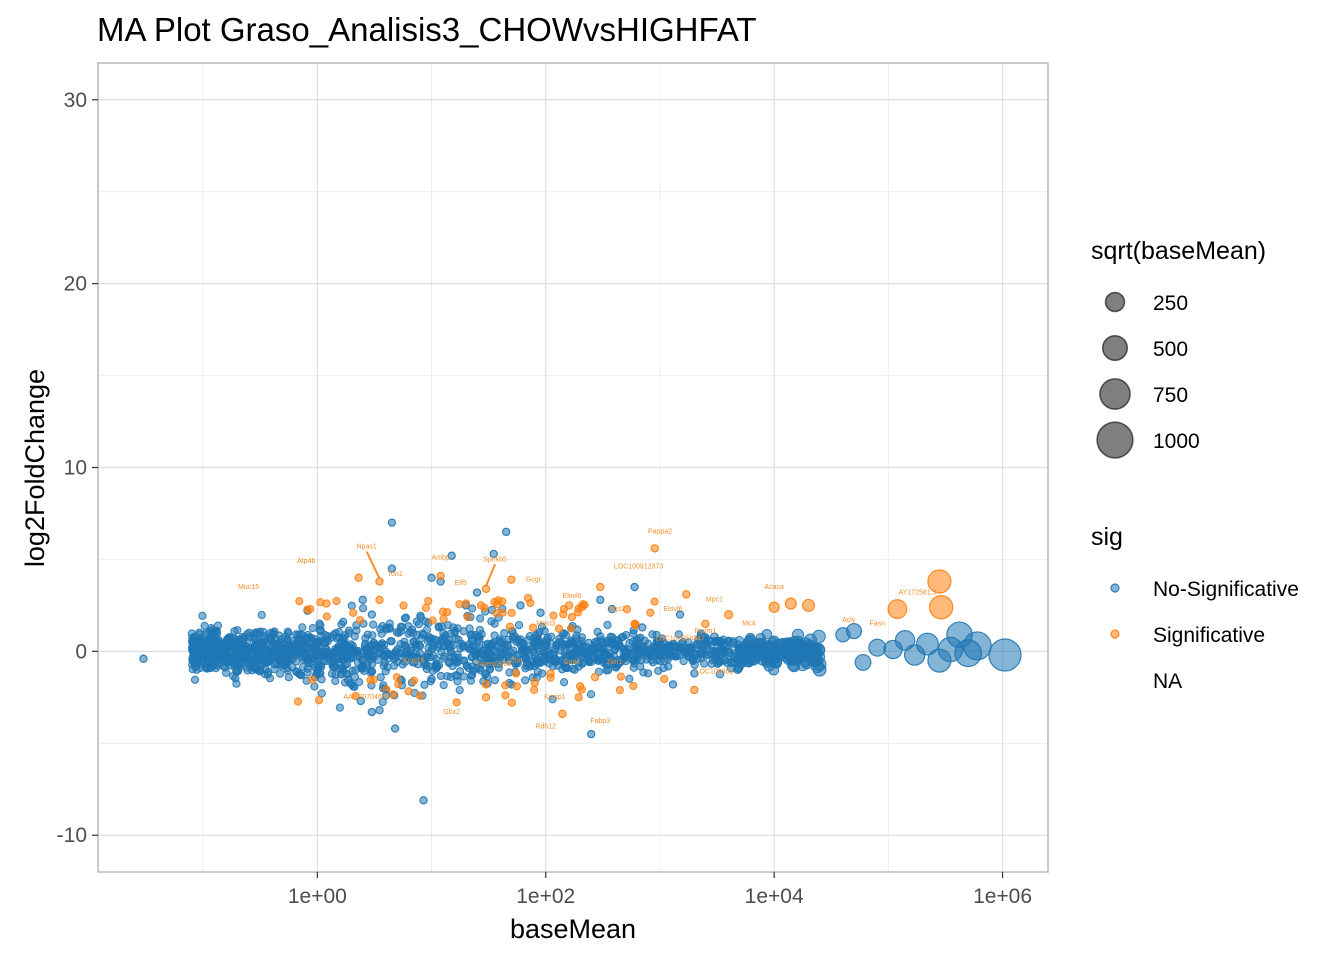 The height and width of the screenshot is (960, 1344). What do you see at coordinates (1107, 537) in the screenshot?
I see `color-legend-title: sig` at bounding box center [1107, 537].